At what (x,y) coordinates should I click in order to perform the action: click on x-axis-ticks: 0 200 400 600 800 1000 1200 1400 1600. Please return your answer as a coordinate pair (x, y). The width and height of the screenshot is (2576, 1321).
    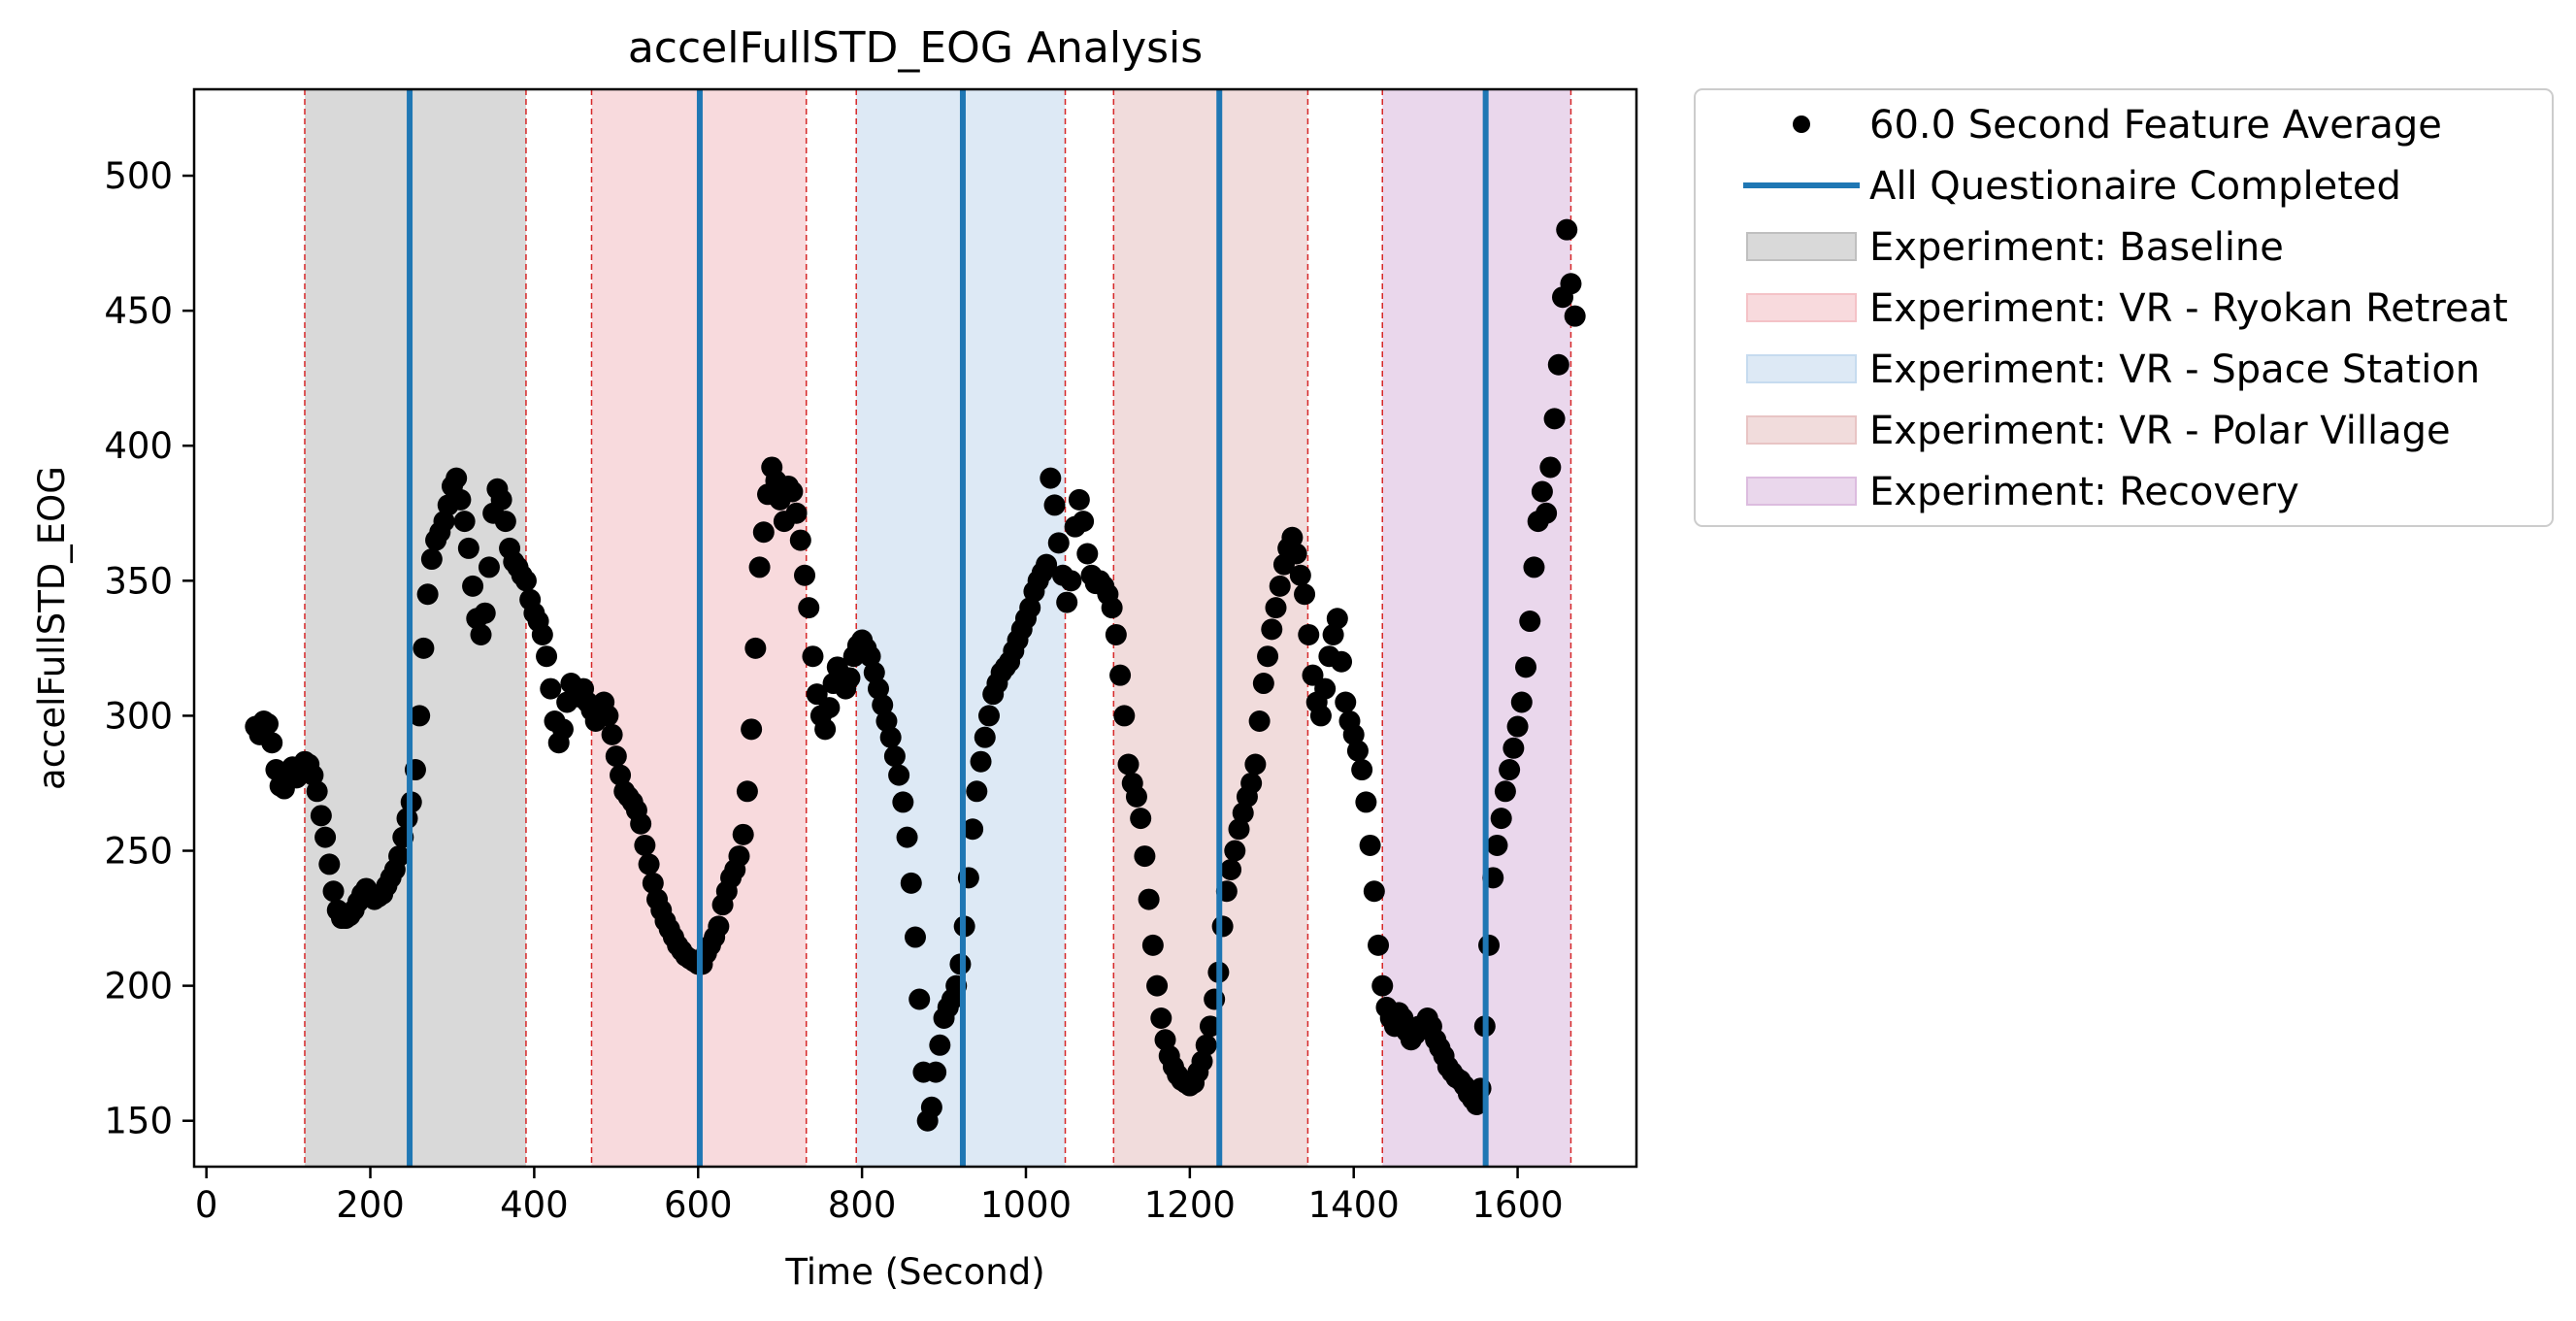
    Looking at the image, I should click on (879, 1196).